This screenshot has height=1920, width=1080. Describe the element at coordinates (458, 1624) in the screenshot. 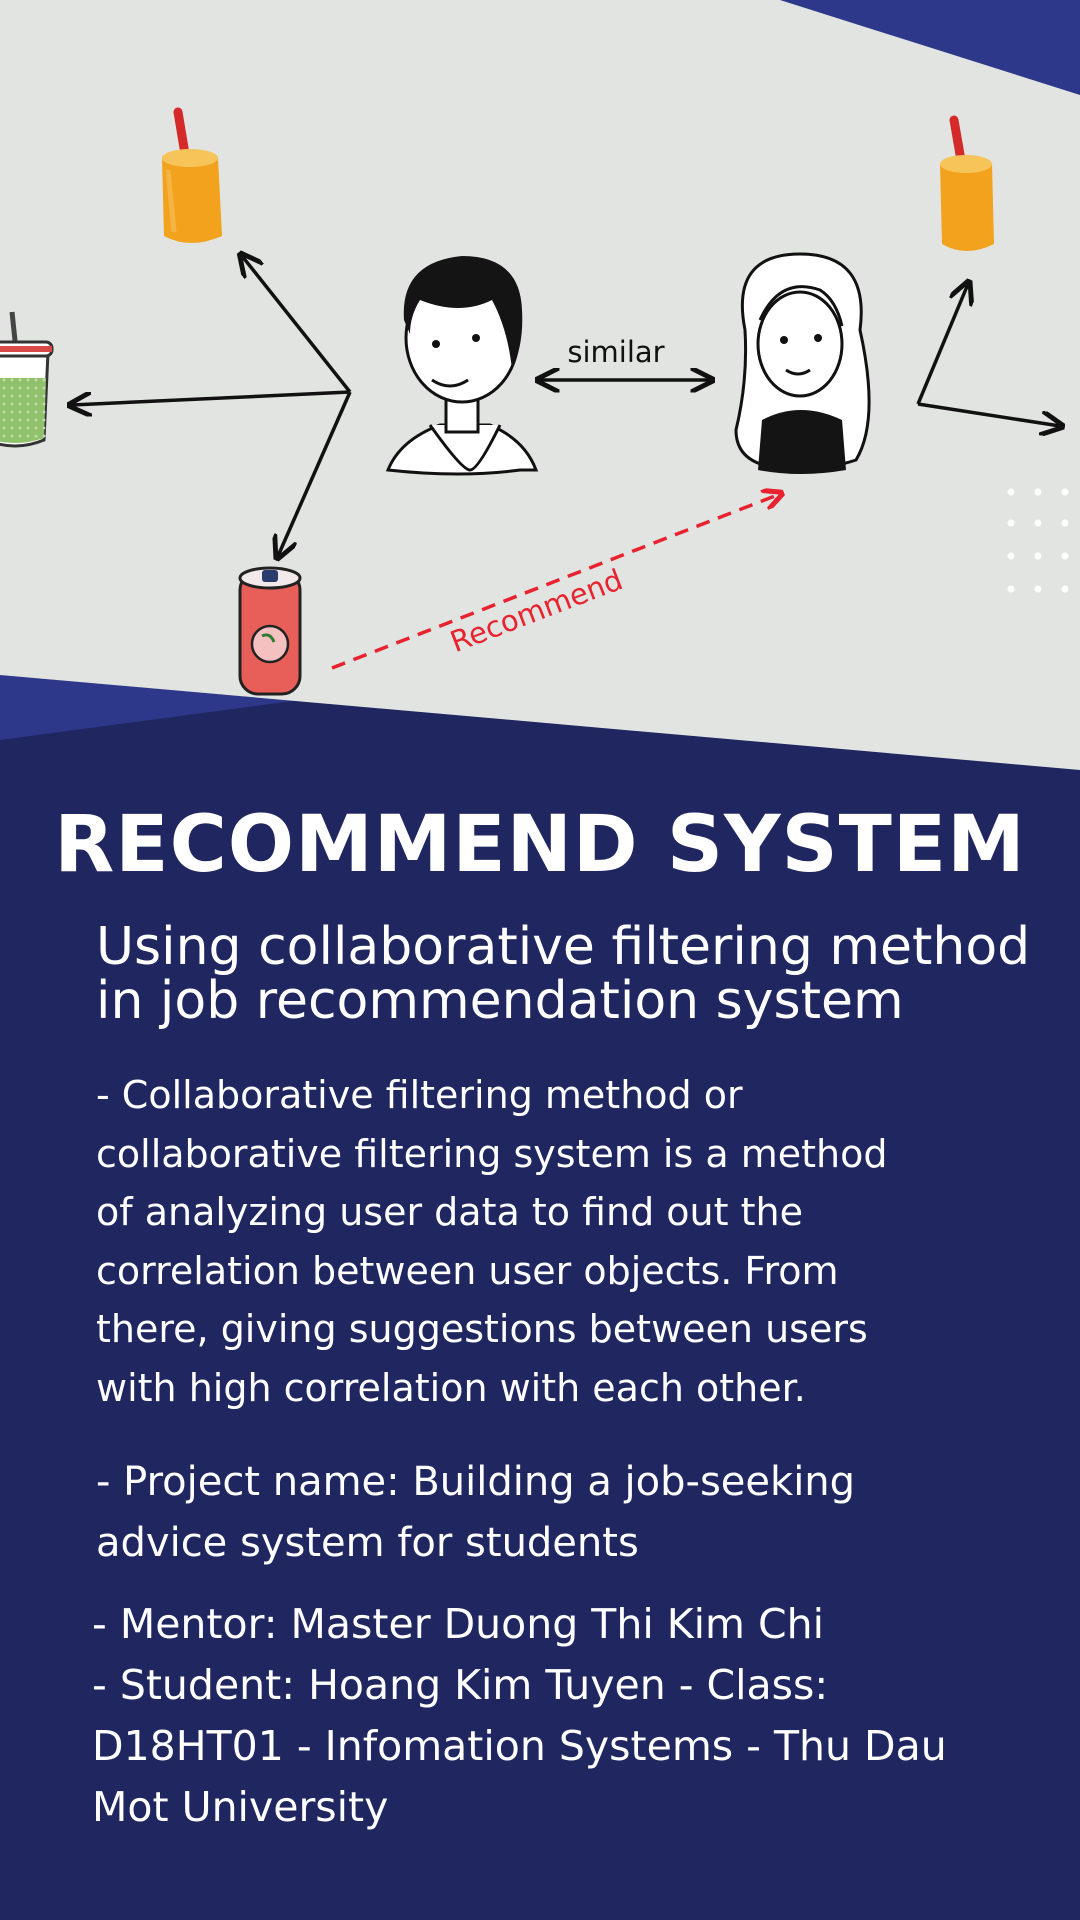

I see `mentor-line: - Mentor: Master Duong Thi Kim Chi` at that location.